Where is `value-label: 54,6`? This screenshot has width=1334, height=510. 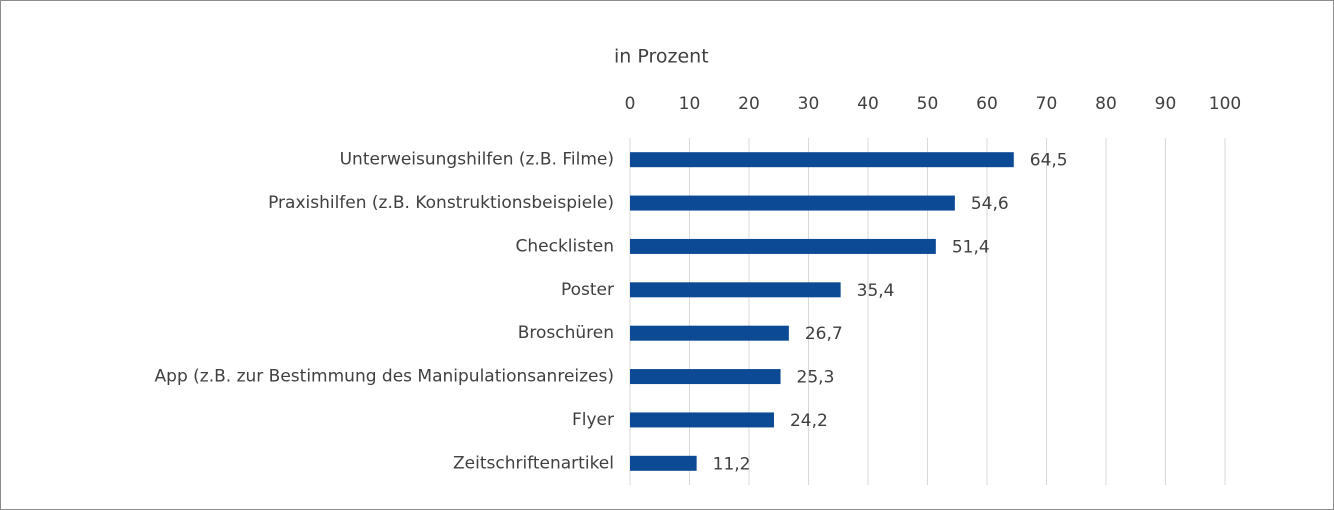
value-label: 54,6 is located at coordinates (990, 204).